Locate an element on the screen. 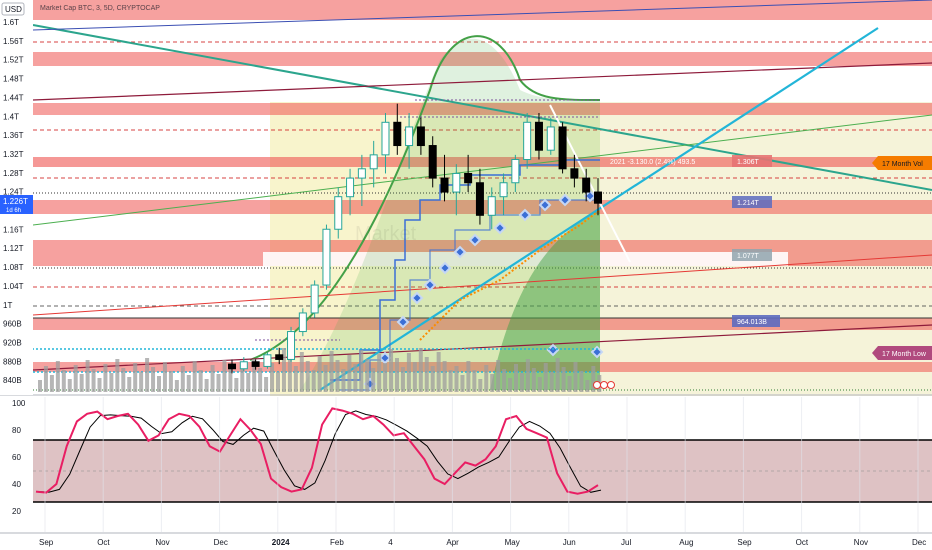 The image size is (932, 550). currency-badge: USD is located at coordinates (13, 9).